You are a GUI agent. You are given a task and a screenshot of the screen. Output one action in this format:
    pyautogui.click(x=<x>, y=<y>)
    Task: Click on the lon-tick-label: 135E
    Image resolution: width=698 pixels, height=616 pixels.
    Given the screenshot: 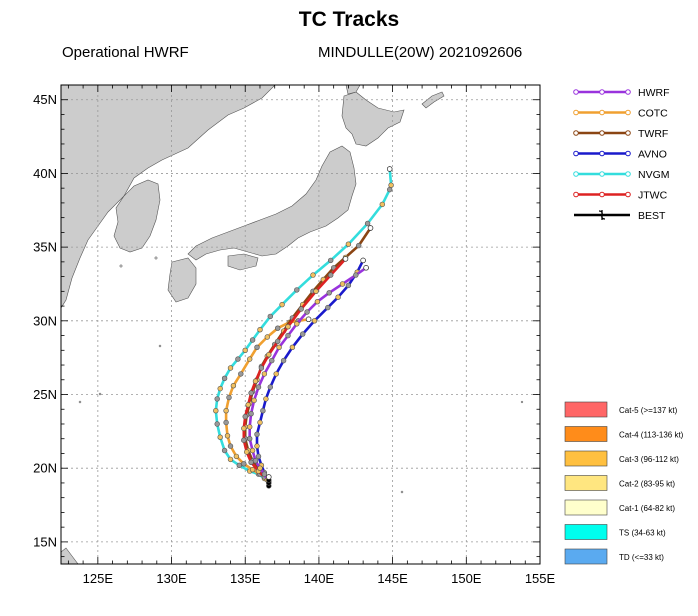 What is the action you would take?
    pyautogui.click(x=245, y=578)
    